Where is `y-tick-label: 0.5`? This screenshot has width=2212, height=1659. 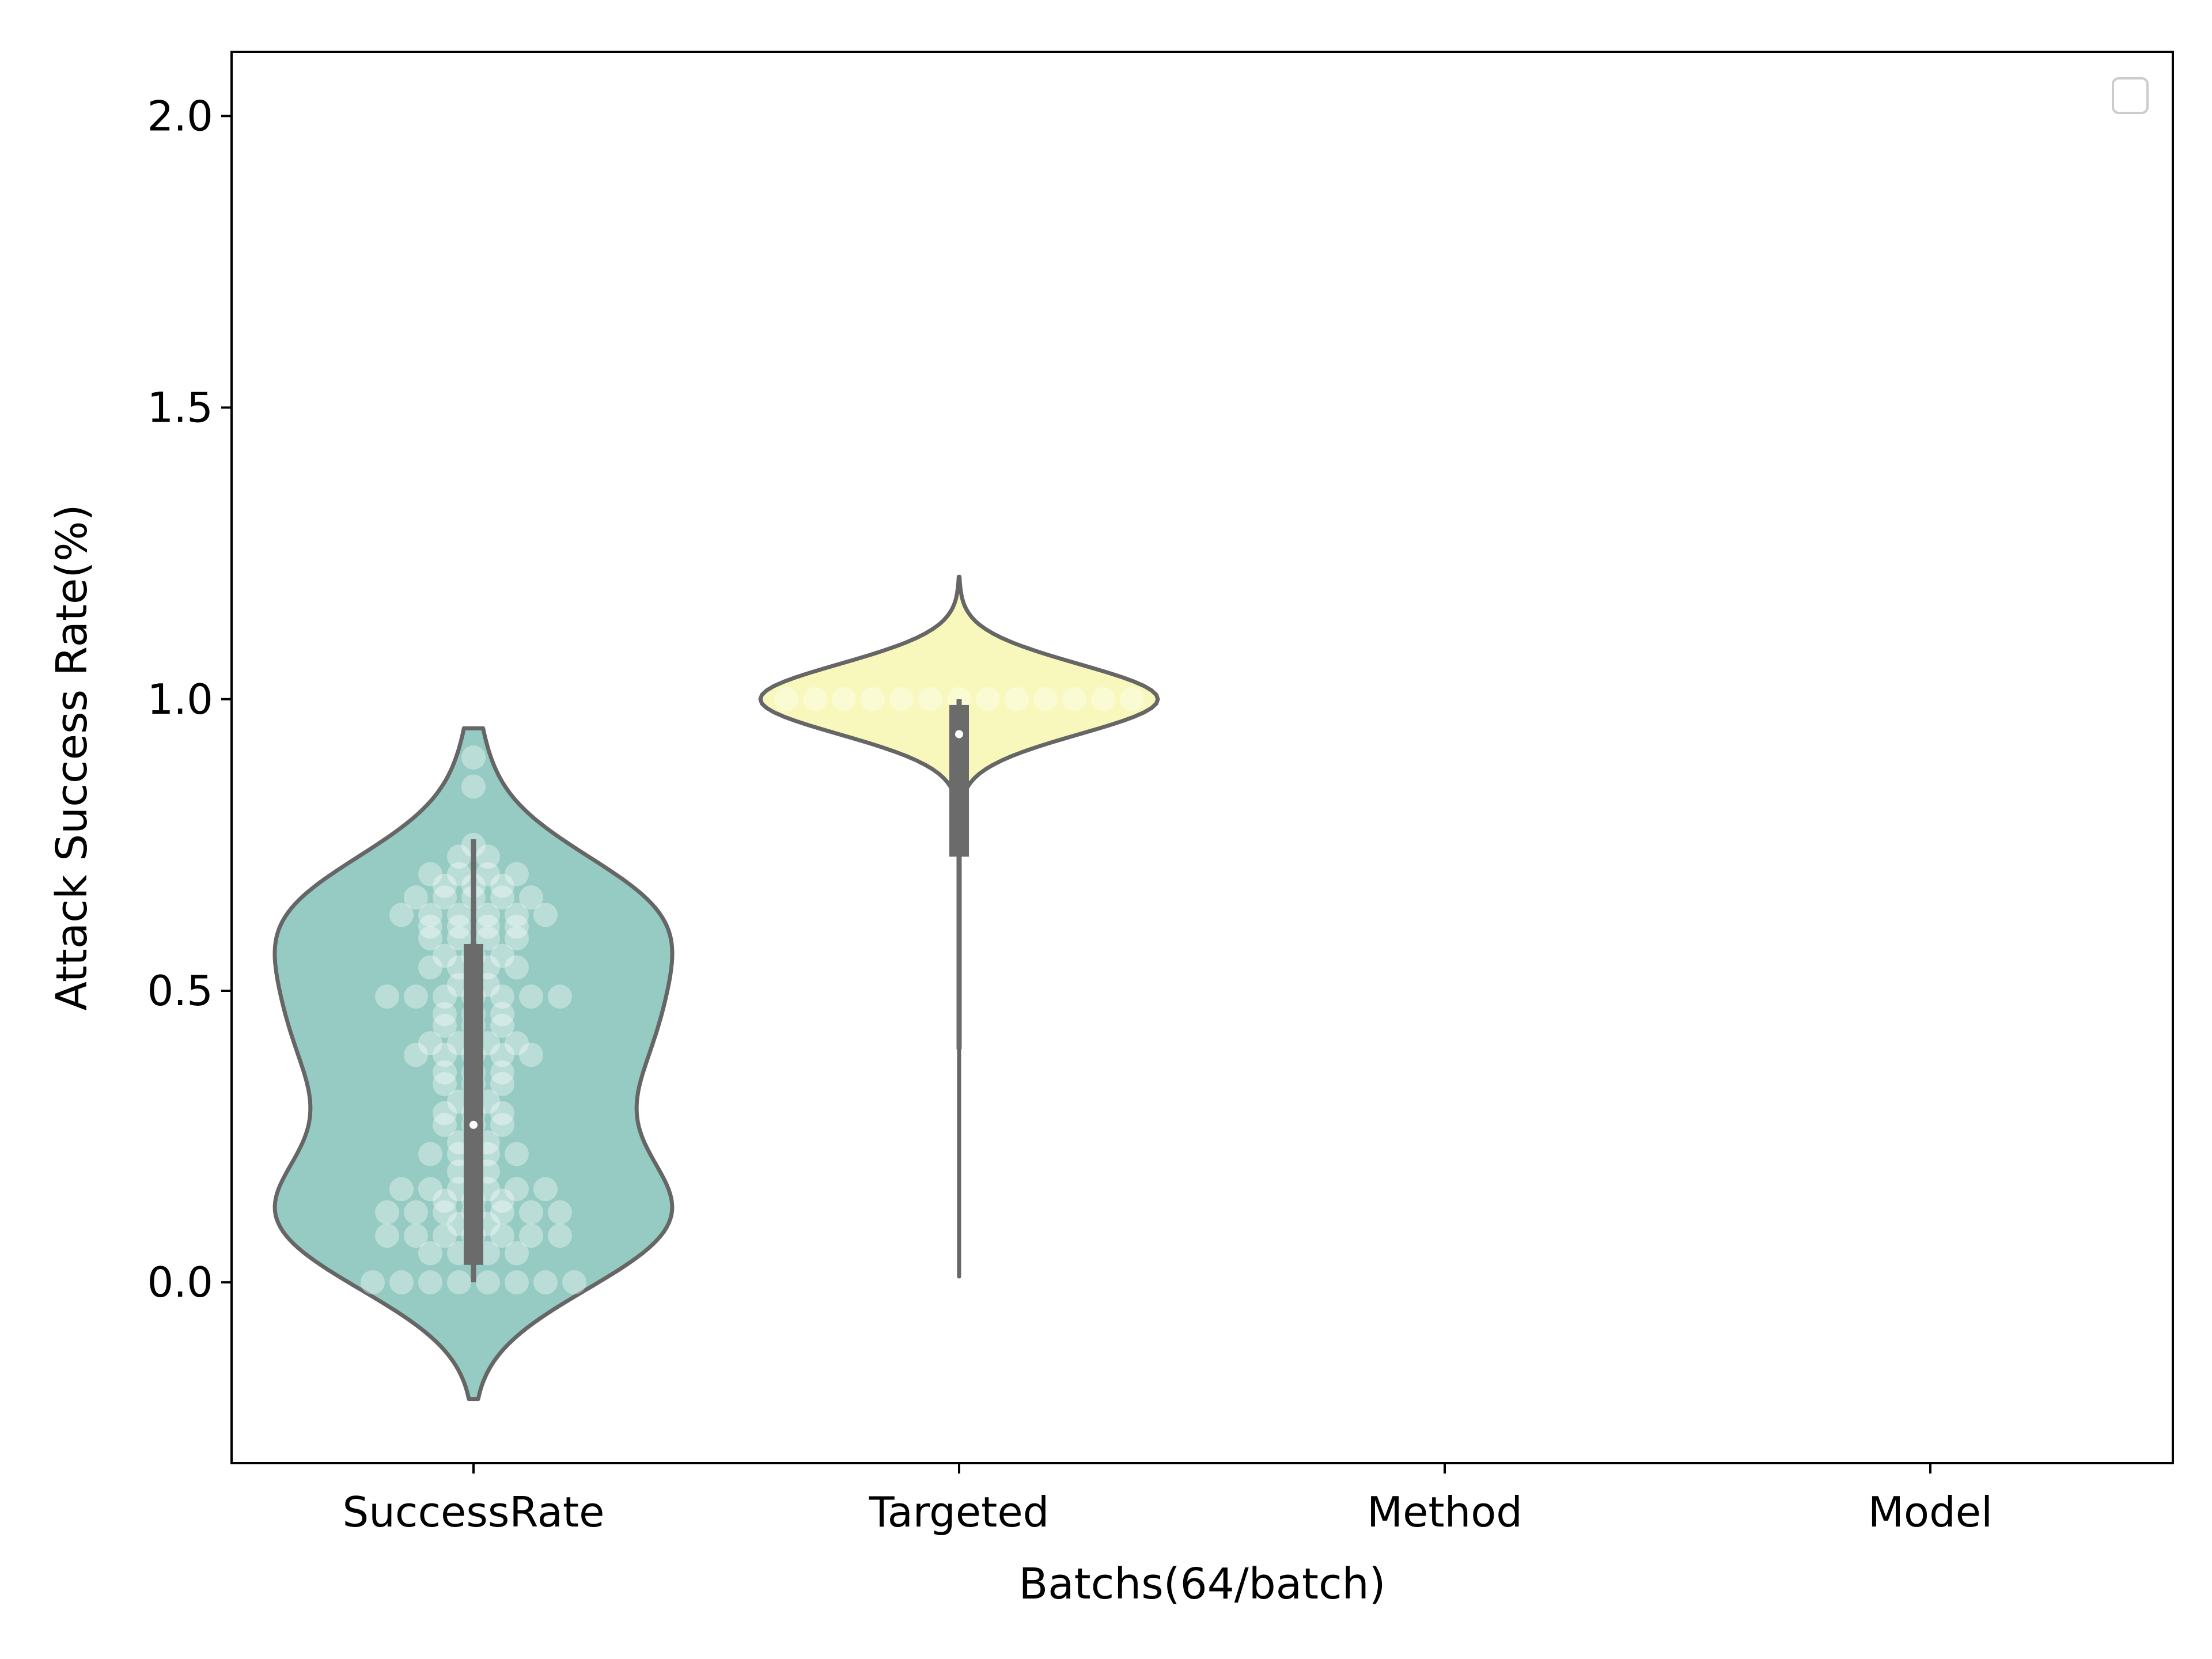 y-tick-label: 0.5 is located at coordinates (180, 991).